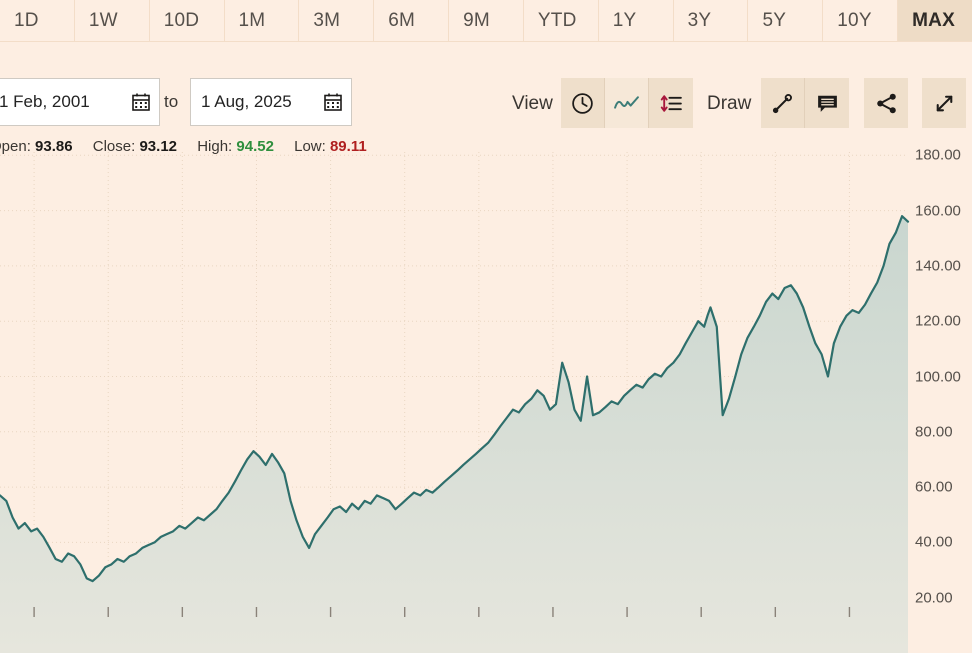  I want to click on view-button-group, so click(627, 103).